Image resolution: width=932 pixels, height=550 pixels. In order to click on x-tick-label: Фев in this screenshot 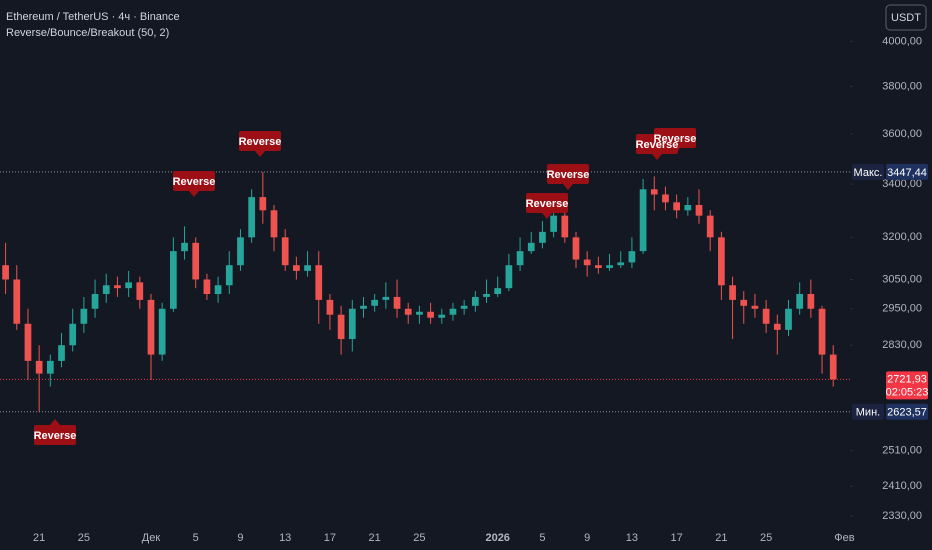, I will do `click(844, 538)`.